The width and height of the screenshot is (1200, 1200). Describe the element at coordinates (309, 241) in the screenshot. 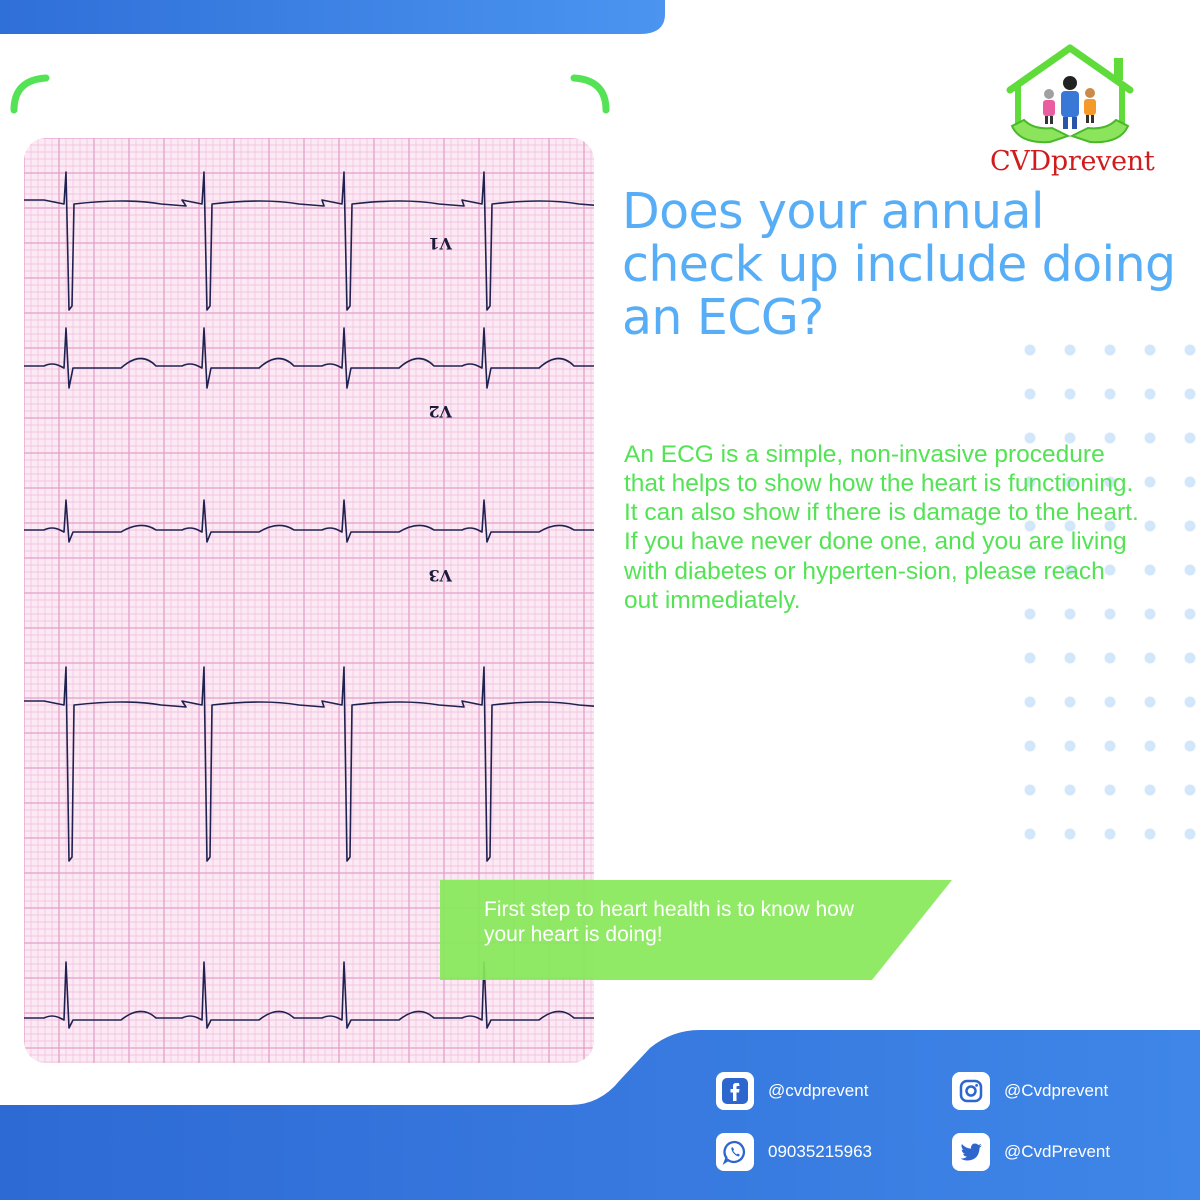

I see `trace-v1` at that location.